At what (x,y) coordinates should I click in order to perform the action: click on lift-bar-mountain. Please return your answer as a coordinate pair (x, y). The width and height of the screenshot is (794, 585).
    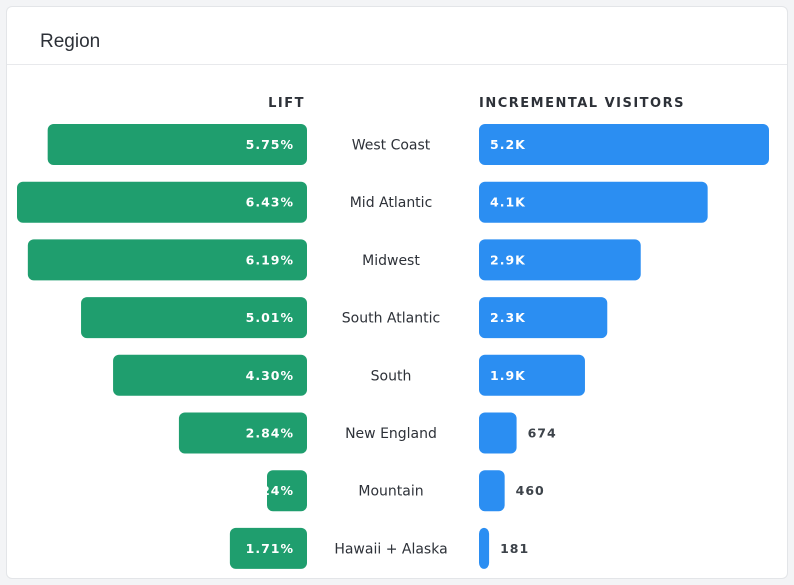
    Looking at the image, I should click on (287, 491).